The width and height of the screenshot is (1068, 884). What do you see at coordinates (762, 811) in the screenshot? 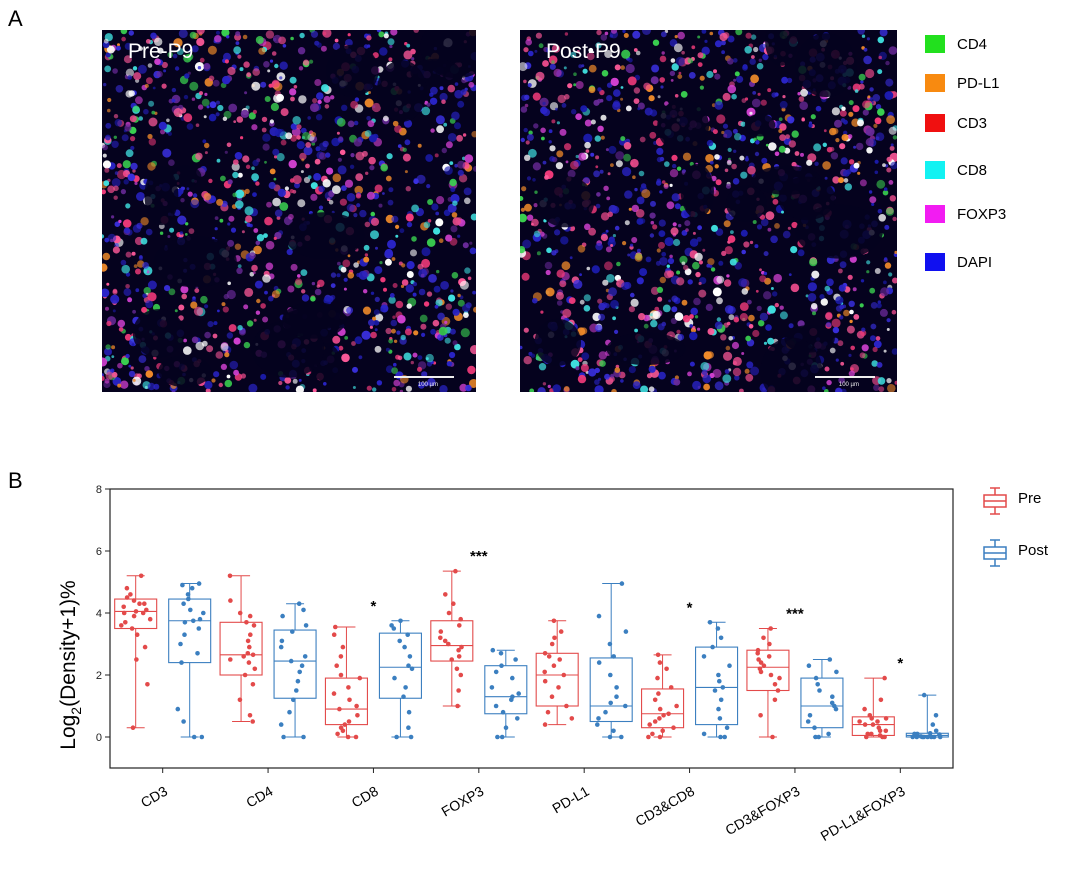
I see `x-tick-label: CD3&FOXP3` at bounding box center [762, 811].